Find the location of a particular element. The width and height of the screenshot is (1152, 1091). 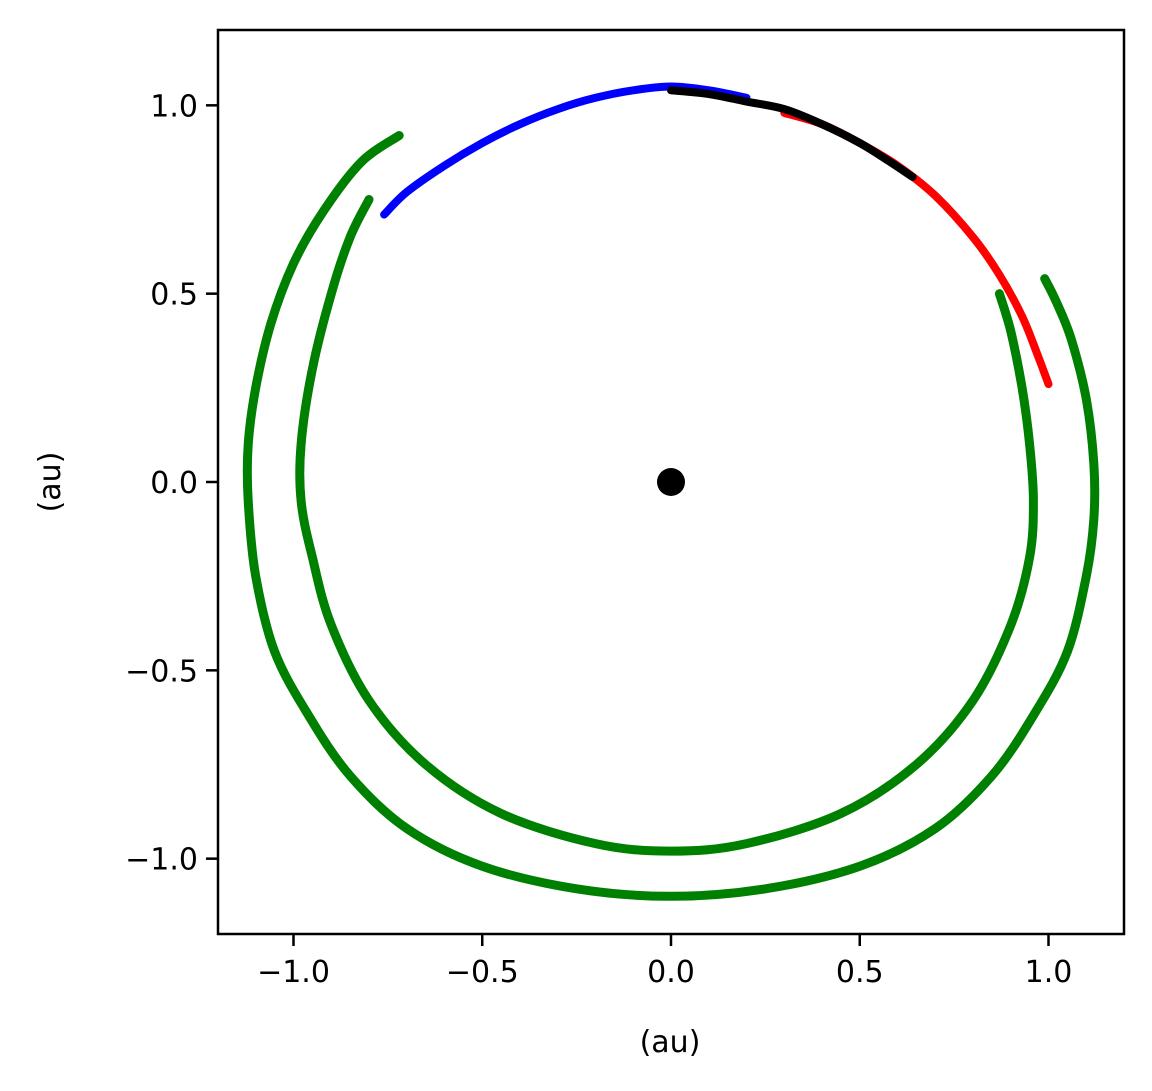

y-axis-label: (au) is located at coordinates (50, 482).